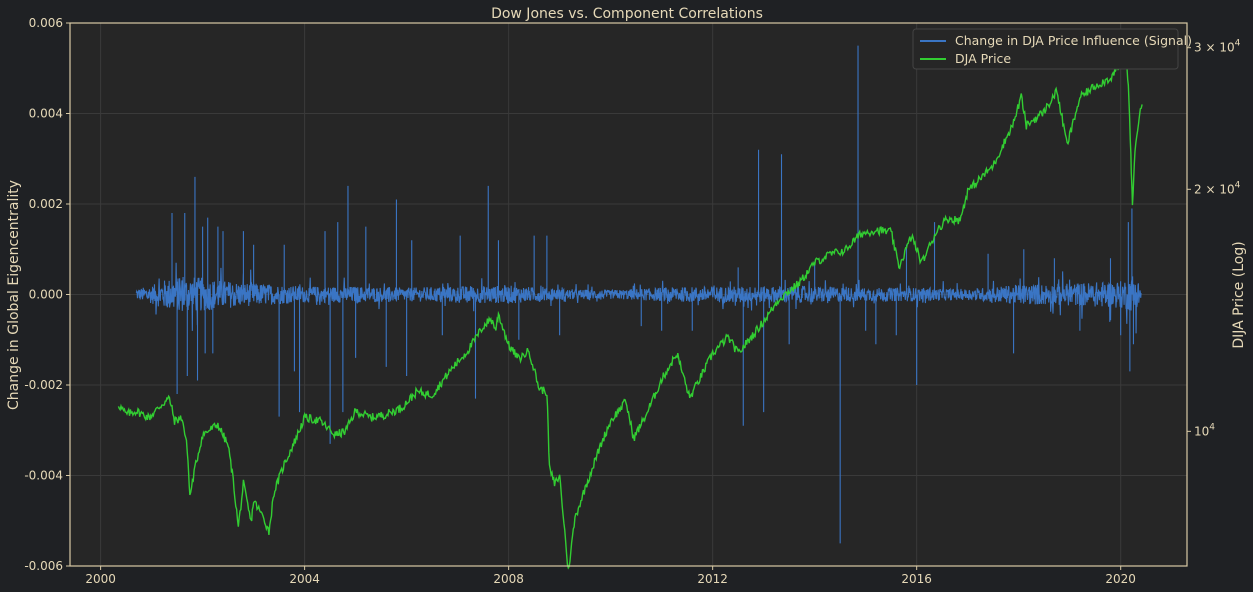 The width and height of the screenshot is (1253, 592). Describe the element at coordinates (610, 576) in the screenshot. I see `x-axis: 2000 2004 2008 2012 2016 2020` at that location.